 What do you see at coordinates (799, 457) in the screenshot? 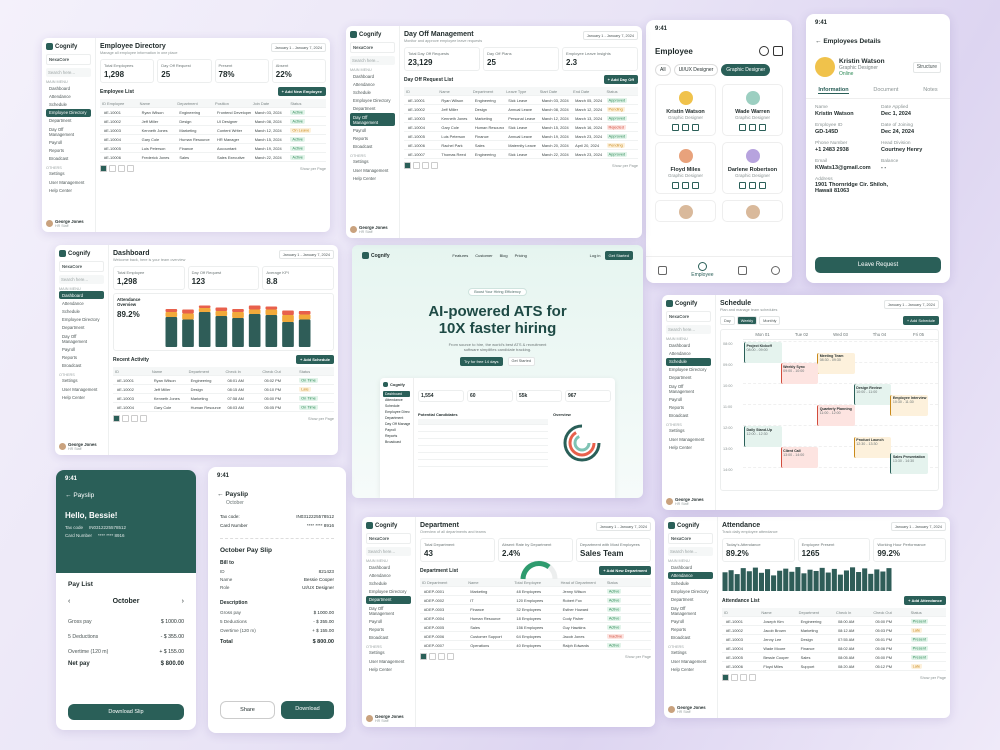
I see `event: Client Call 13:00 - 14:00` at bounding box center [799, 457].